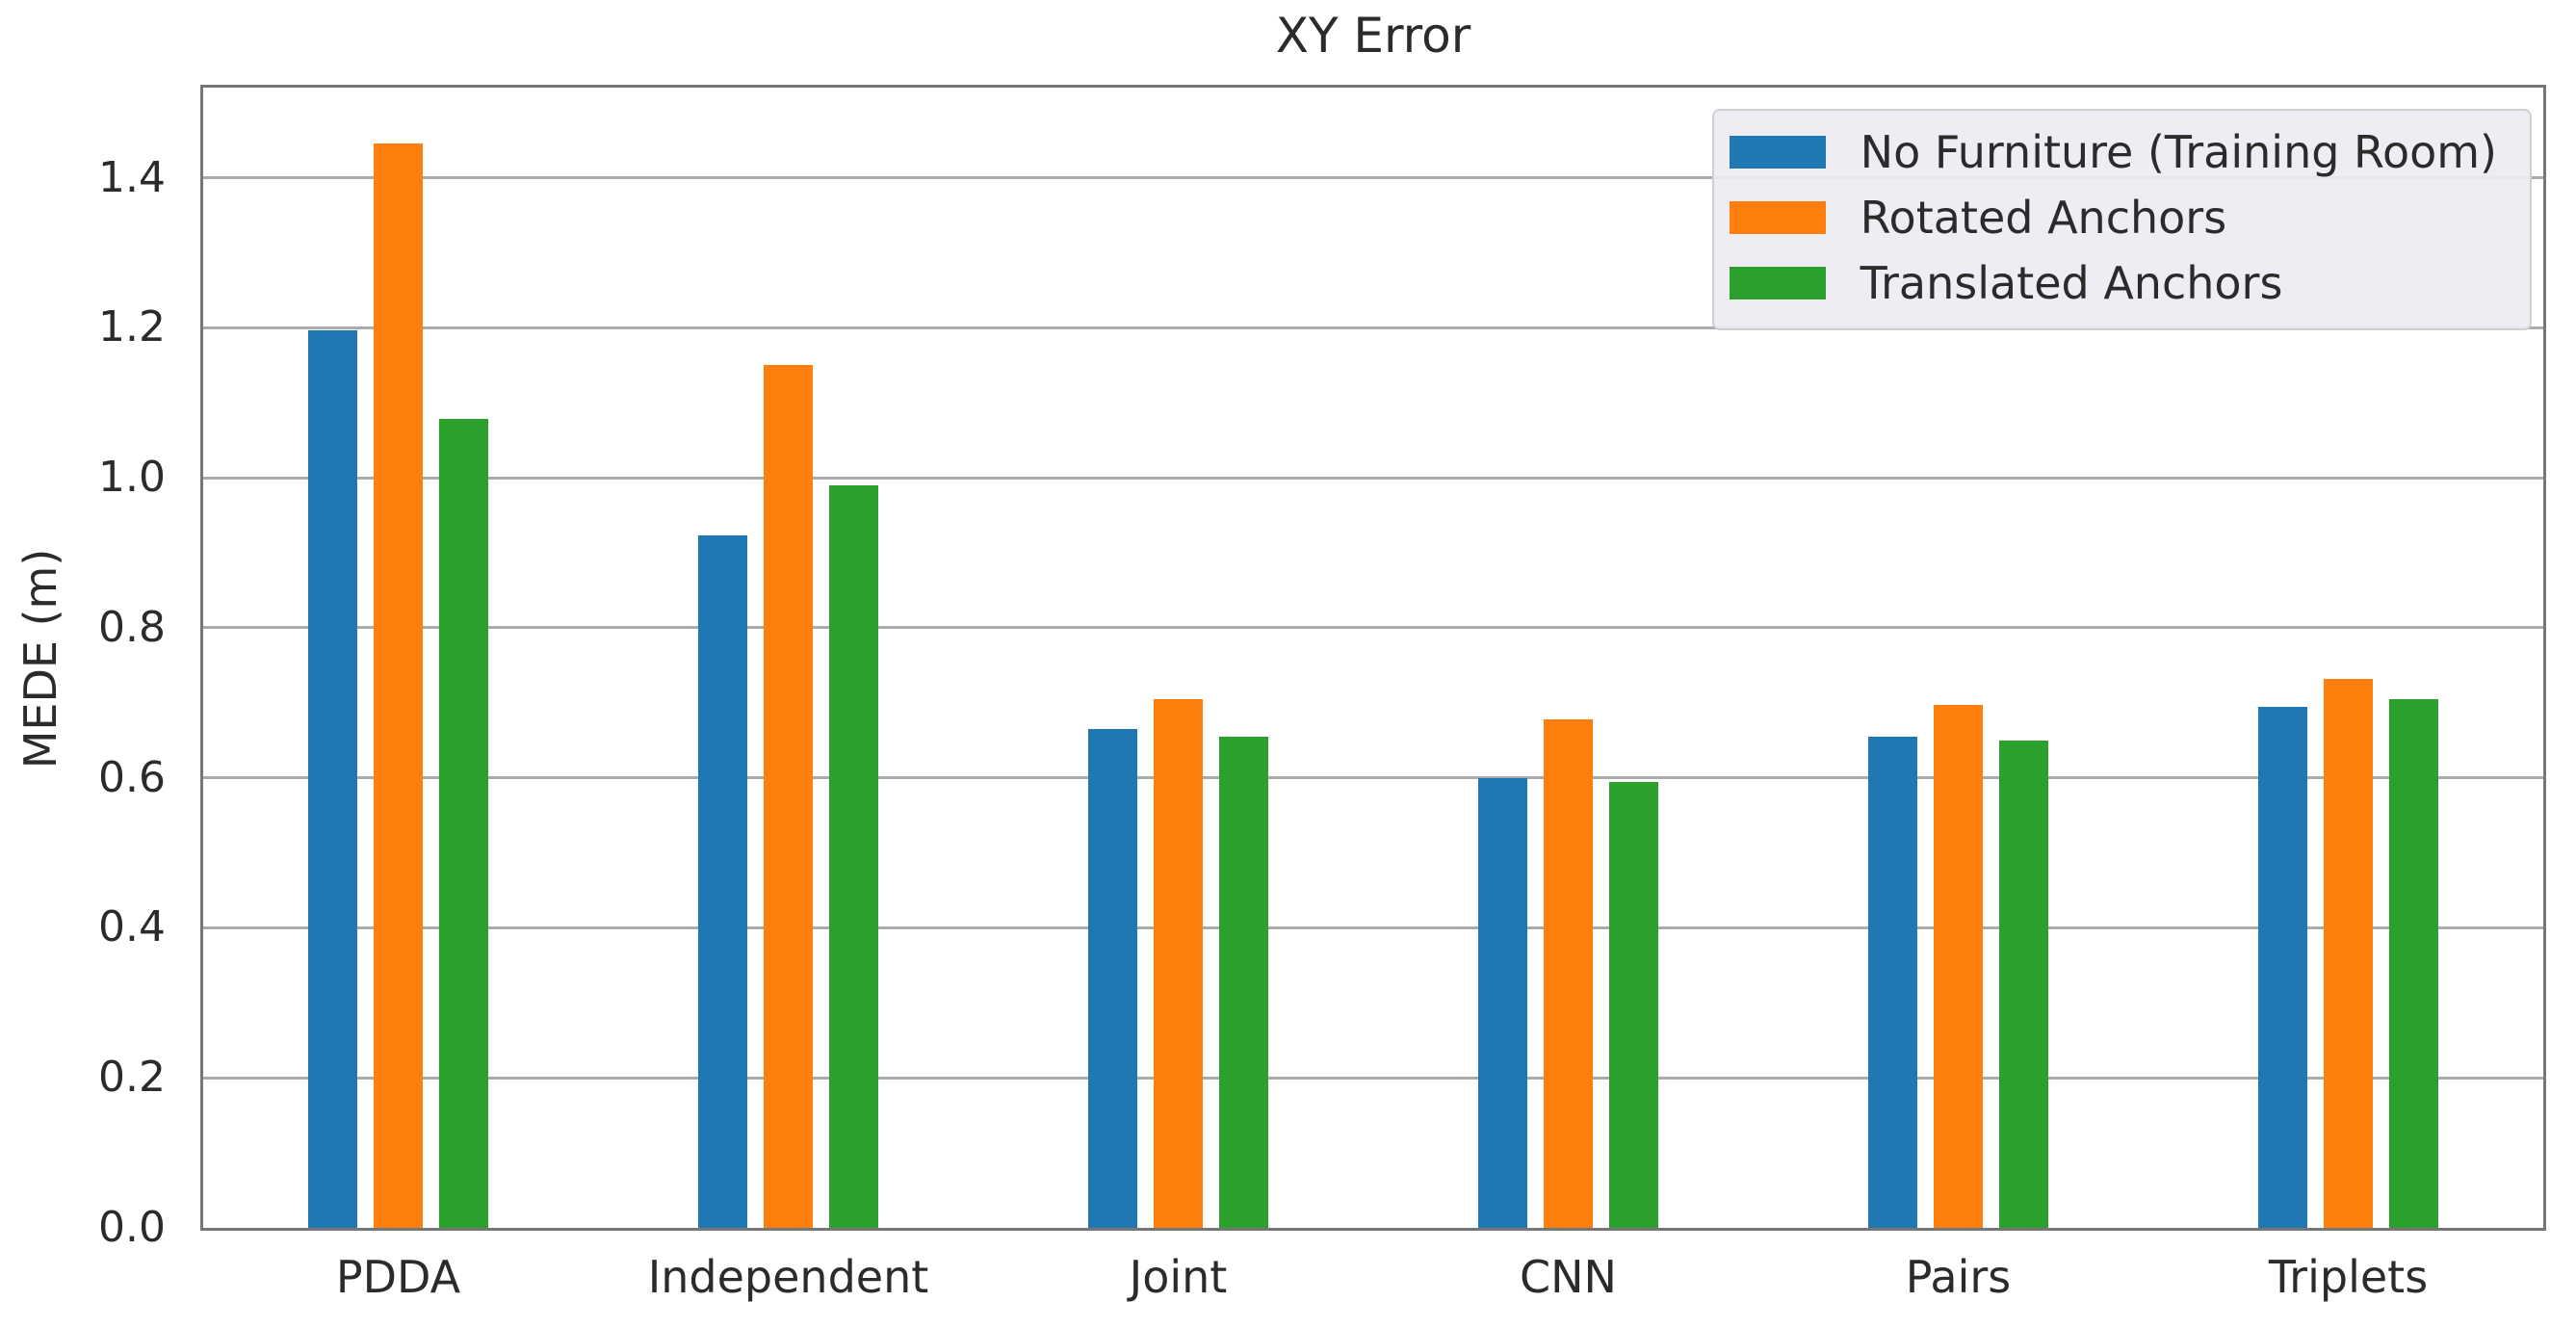 Image resolution: width=2576 pixels, height=1328 pixels. I want to click on legend-label: Rotated Anchors, so click(2043, 218).